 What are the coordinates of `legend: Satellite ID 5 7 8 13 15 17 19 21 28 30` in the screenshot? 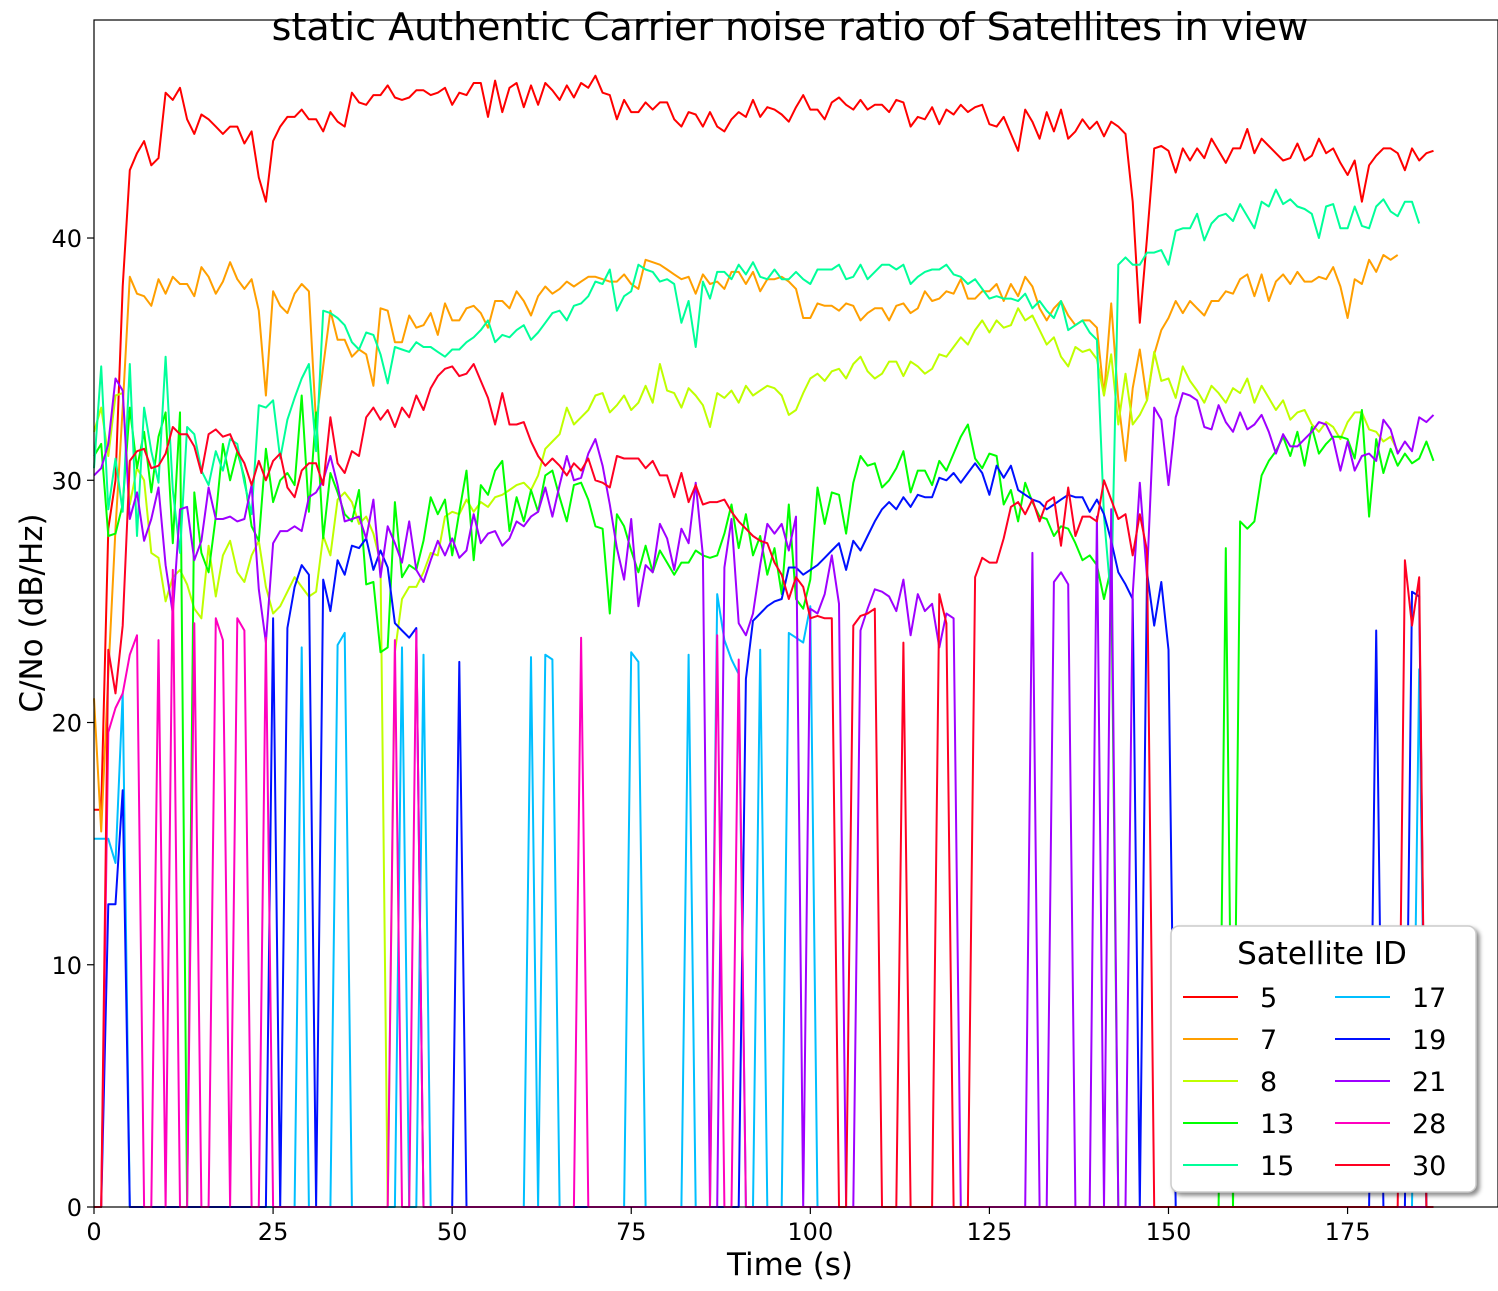 It's located at (1323, 1059).